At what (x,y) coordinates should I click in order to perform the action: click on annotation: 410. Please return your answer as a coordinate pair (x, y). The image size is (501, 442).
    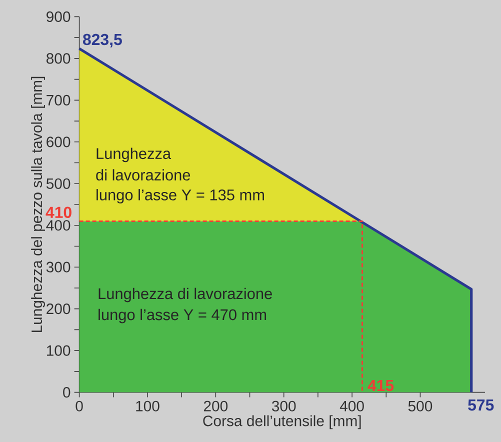
    Looking at the image, I should click on (59, 212).